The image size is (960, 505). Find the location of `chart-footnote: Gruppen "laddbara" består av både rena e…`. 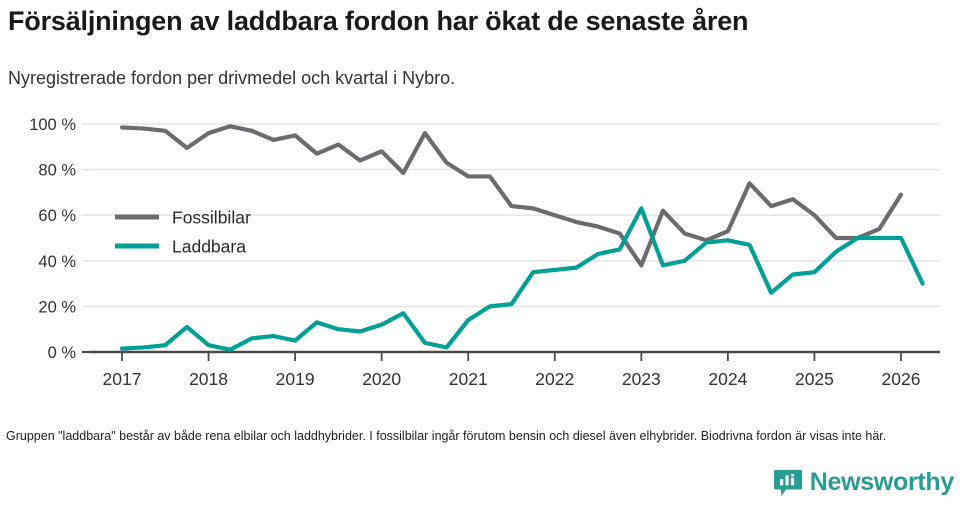

chart-footnote: Gruppen "laddbara" består av både rena e… is located at coordinates (446, 436).